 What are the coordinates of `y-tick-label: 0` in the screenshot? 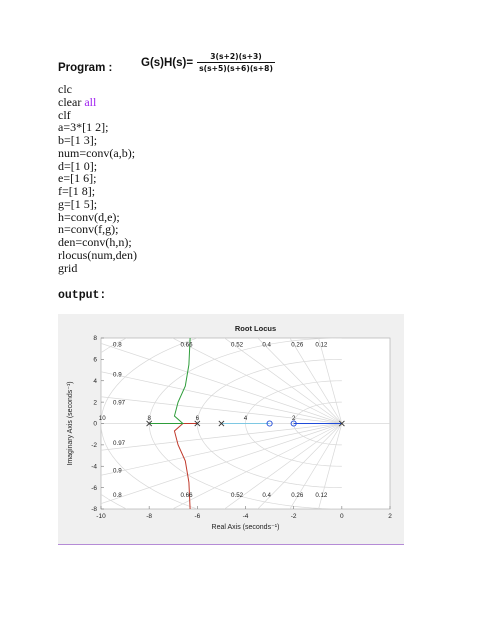 It's located at (95, 424).